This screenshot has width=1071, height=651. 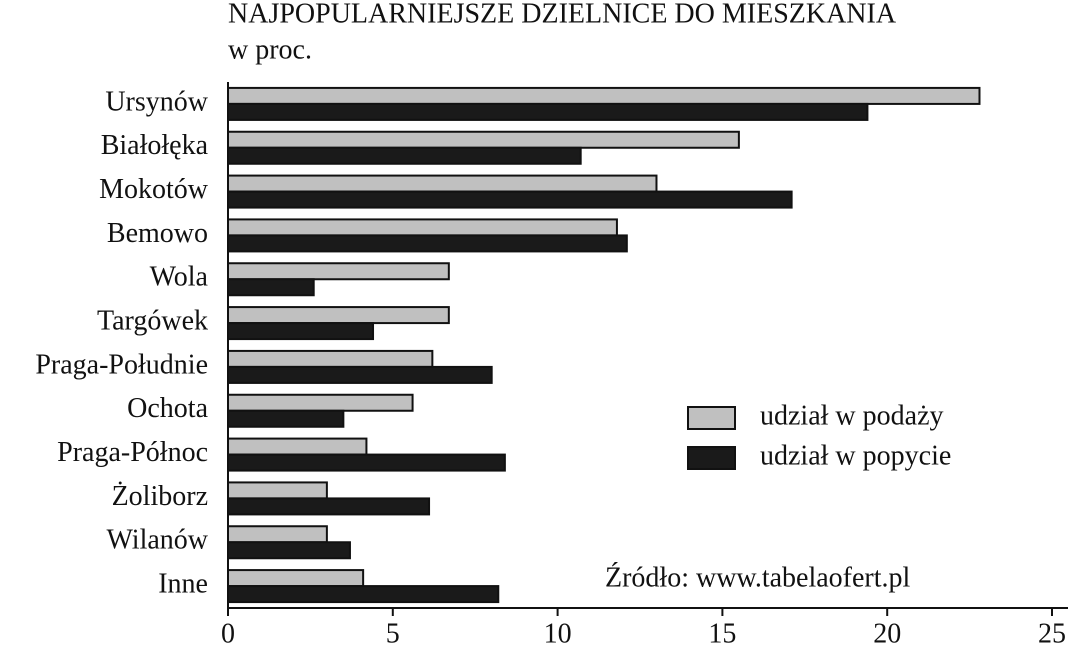 I want to click on y-tick-label: Wola, so click(x=179, y=277).